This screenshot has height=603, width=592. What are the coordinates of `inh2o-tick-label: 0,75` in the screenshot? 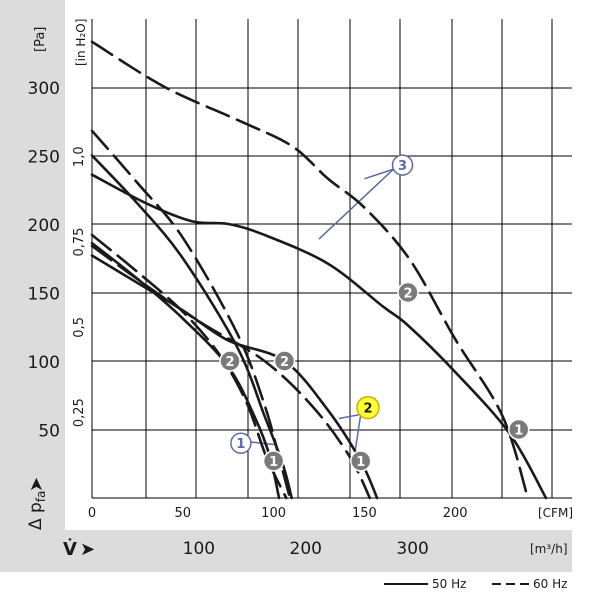 It's located at (79, 242).